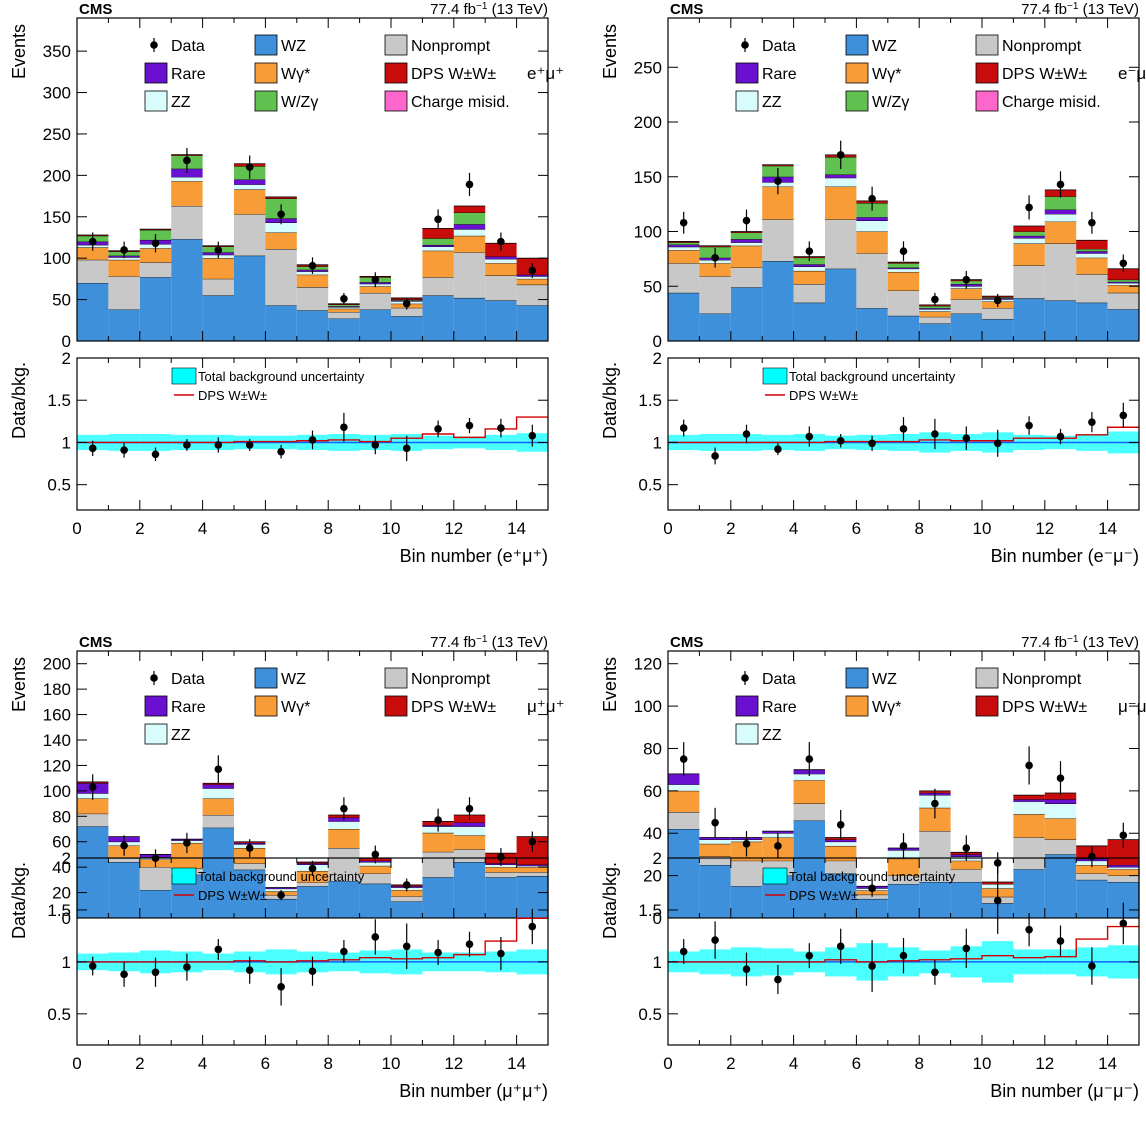  Describe the element at coordinates (453, 9) in the screenshot. I see `lumi-value: 77.4 fb` at that location.